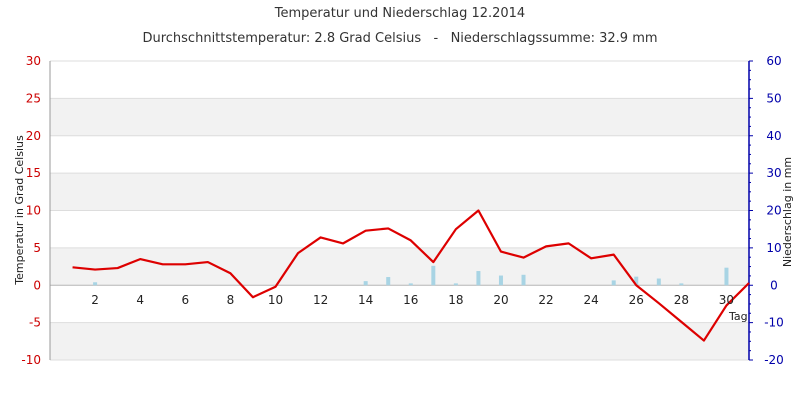 The width and height of the screenshot is (800, 400). I want to click on x-tick: 20, so click(500, 300).